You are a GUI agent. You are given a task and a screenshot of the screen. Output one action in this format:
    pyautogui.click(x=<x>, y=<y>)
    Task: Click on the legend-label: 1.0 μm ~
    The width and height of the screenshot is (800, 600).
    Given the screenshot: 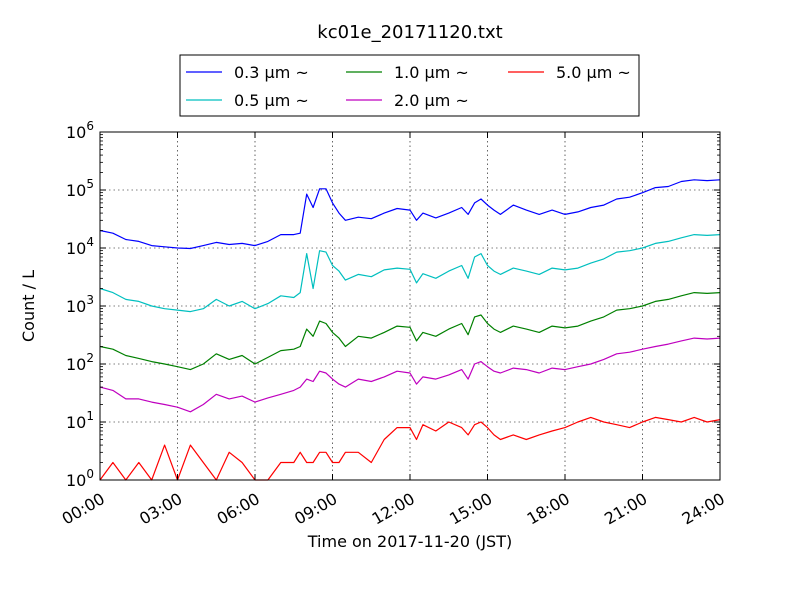 What is the action you would take?
    pyautogui.click(x=431, y=72)
    